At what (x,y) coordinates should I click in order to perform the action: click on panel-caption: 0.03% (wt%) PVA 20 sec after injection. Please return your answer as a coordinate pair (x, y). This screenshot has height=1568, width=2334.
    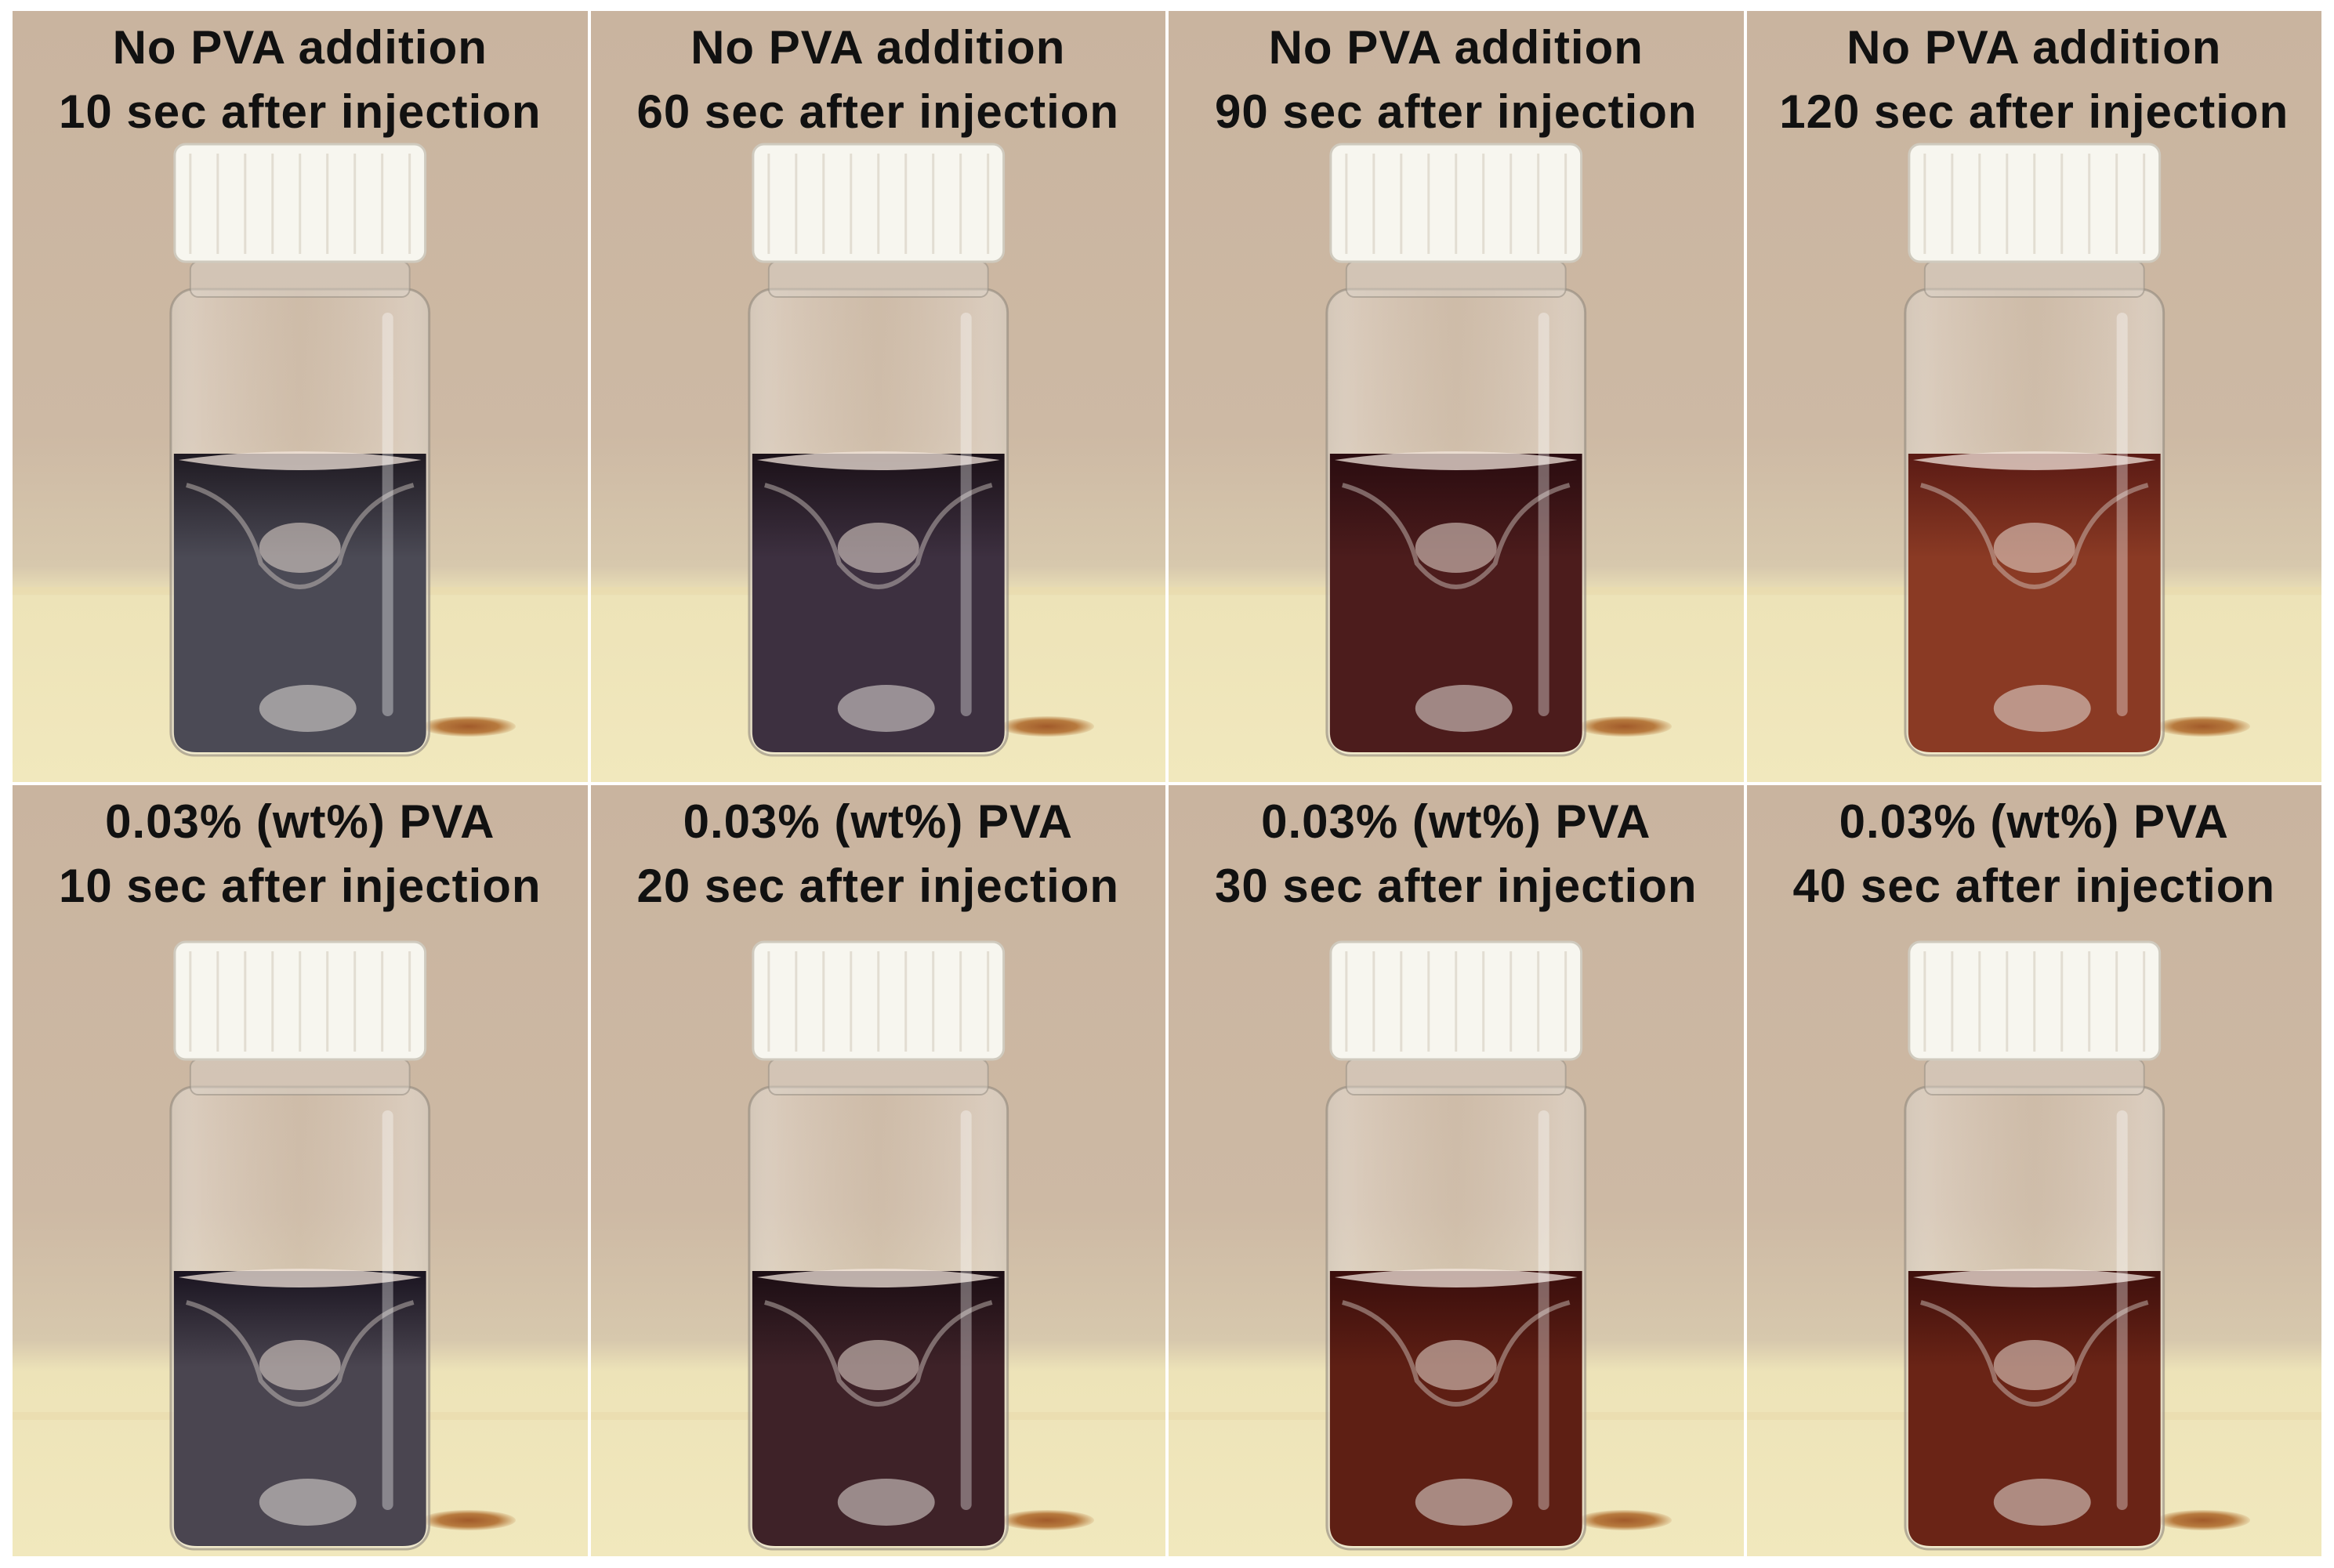
    Looking at the image, I should click on (878, 852).